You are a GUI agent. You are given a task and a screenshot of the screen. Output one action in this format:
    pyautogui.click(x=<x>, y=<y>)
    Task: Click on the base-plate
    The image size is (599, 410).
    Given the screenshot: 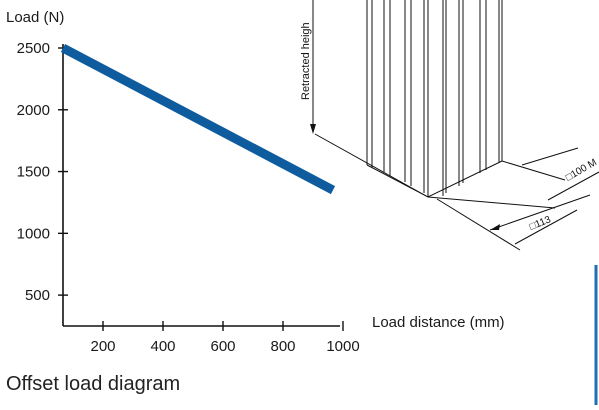 What is the action you would take?
    pyautogui.click(x=446, y=192)
    